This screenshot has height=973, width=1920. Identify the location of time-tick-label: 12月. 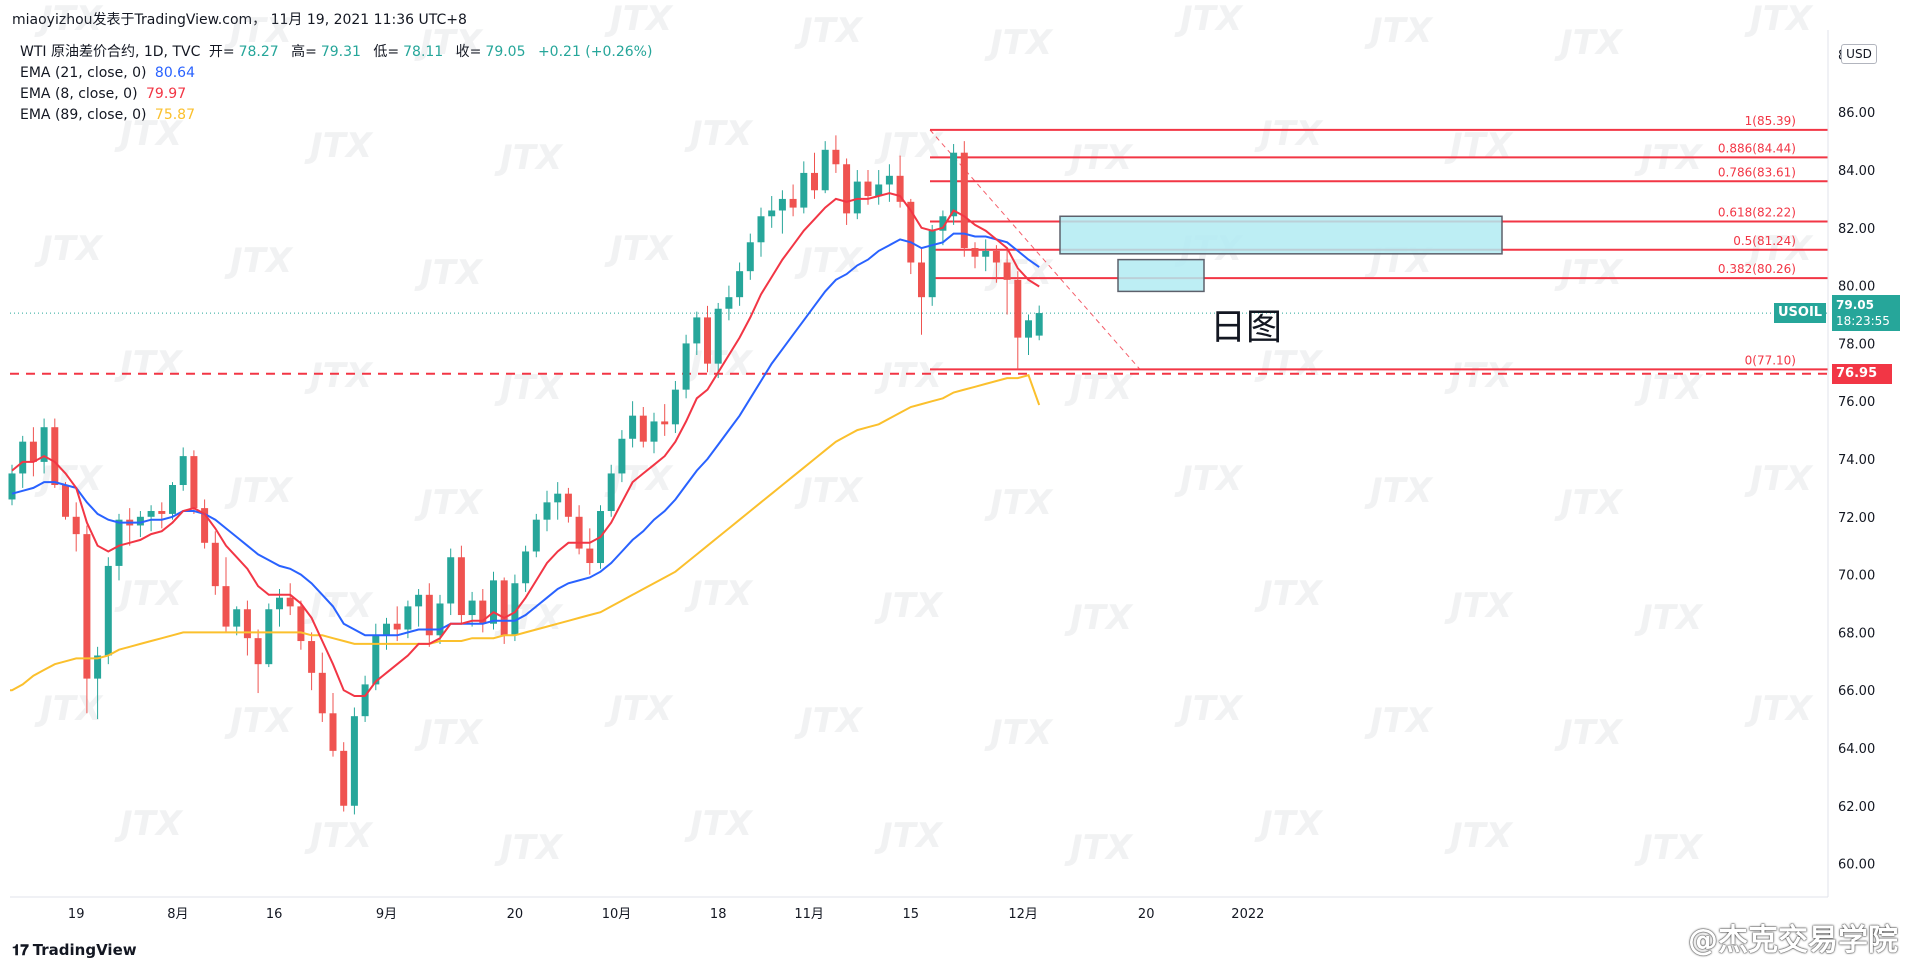
(1023, 914).